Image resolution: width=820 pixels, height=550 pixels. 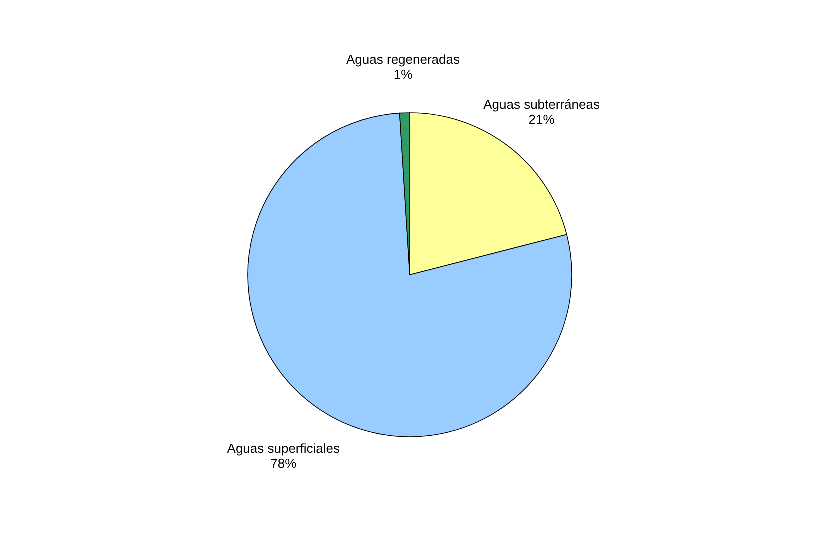 I want to click on slice-label: Aguas regeneradas, so click(x=403, y=60).